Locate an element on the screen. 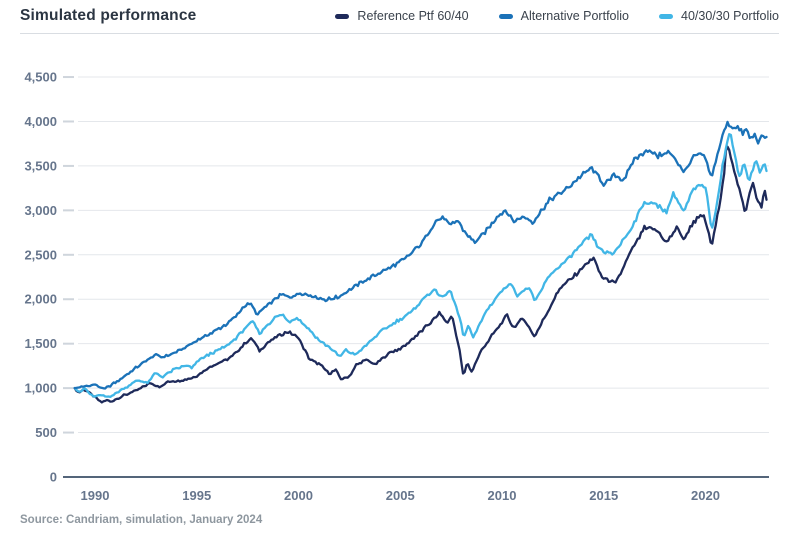 Image resolution: width=800 pixels, height=541 pixels. y-tick-label: 0 is located at coordinates (53, 477).